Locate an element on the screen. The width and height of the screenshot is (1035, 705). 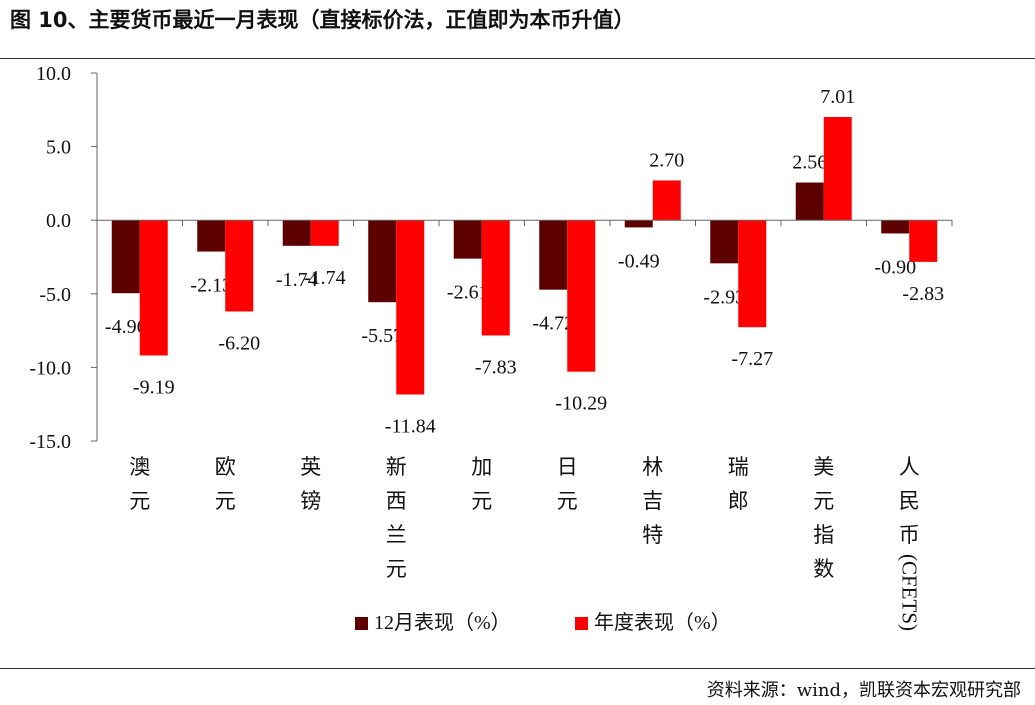
category-label: 日元 is located at coordinates (567, 484).